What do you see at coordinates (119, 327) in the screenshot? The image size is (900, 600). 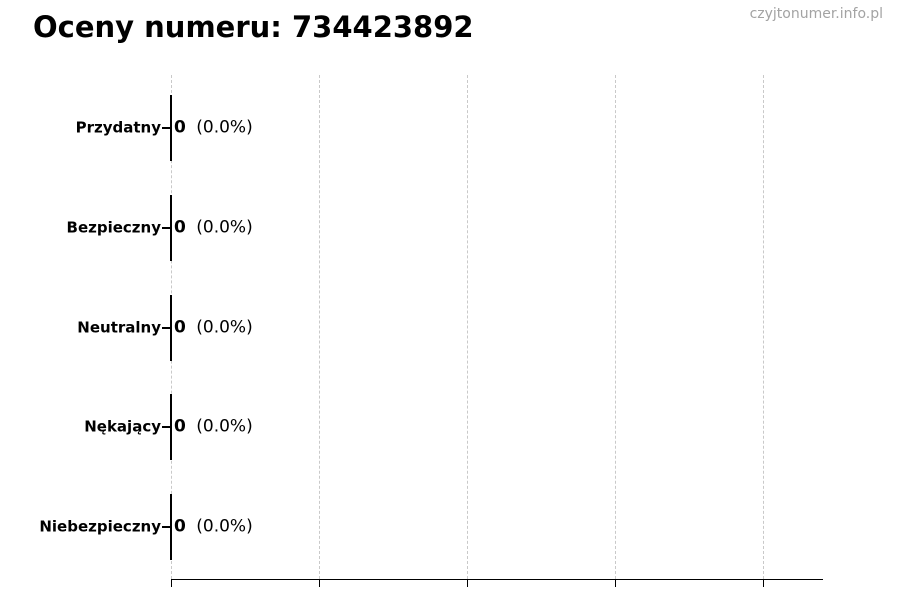 I see `category-label: Neutralny` at bounding box center [119, 327].